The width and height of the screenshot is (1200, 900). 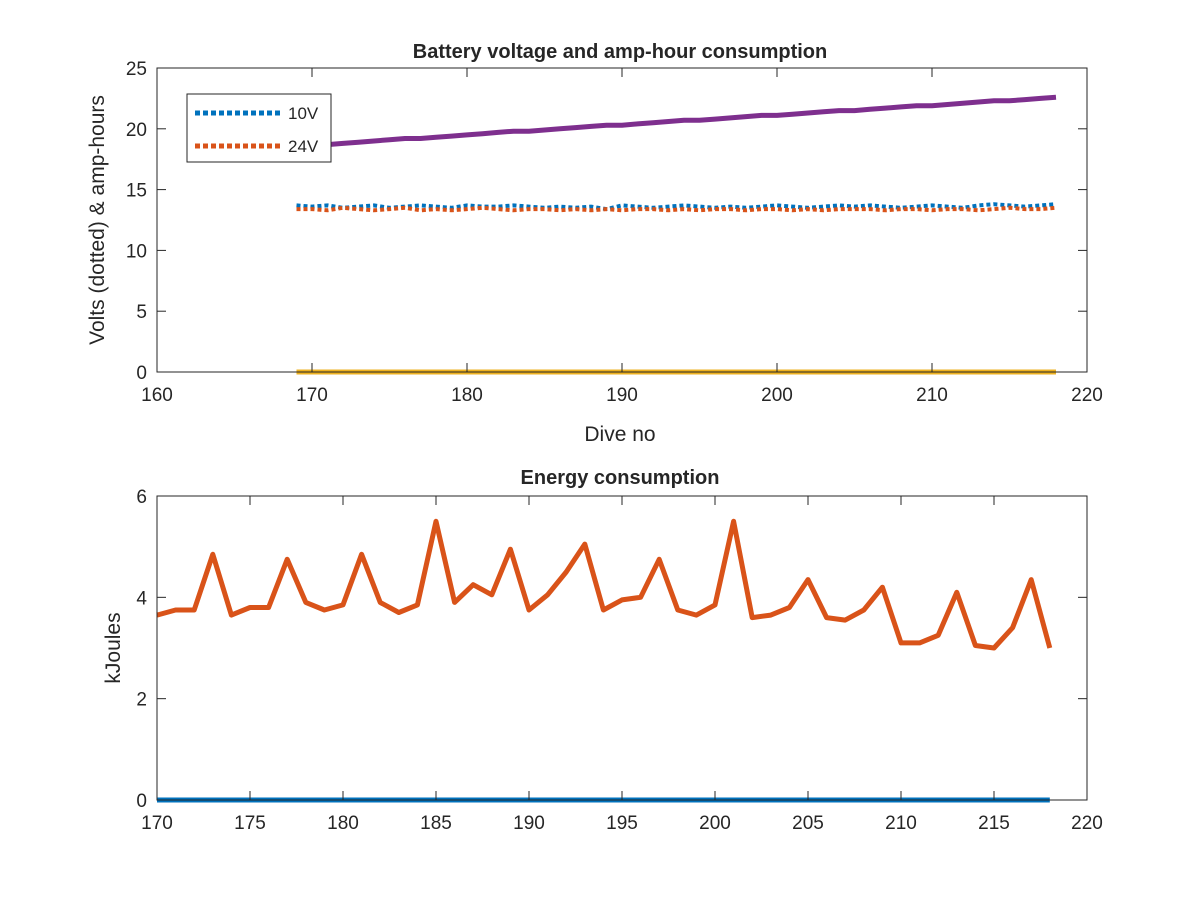 I want to click on voltage-chart-title: Battery voltage and amp-hour consumption, so click(x=620, y=52).